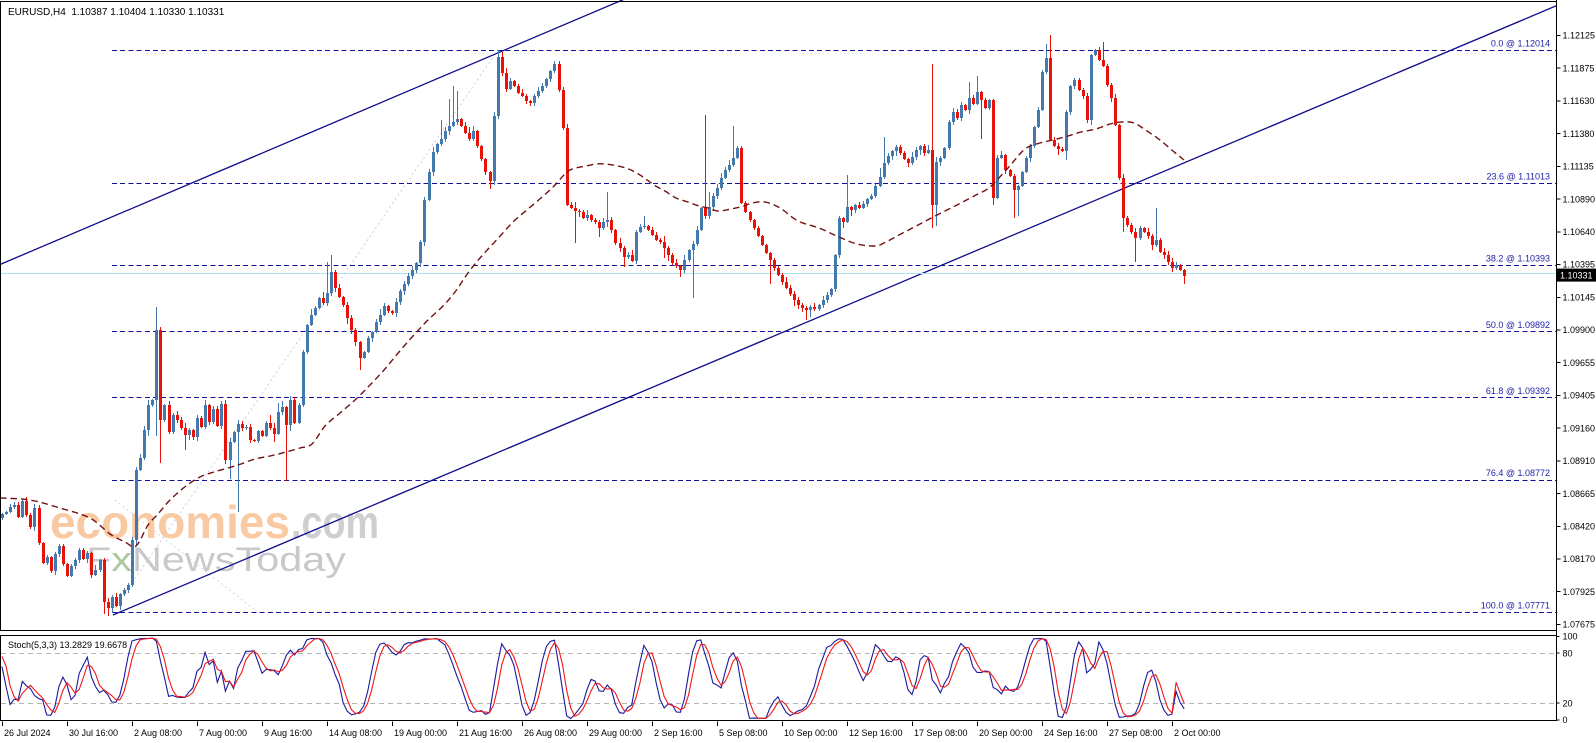 This screenshot has width=1596, height=743. What do you see at coordinates (1568, 653) in the screenshot?
I see `svg-text: 80` at bounding box center [1568, 653].